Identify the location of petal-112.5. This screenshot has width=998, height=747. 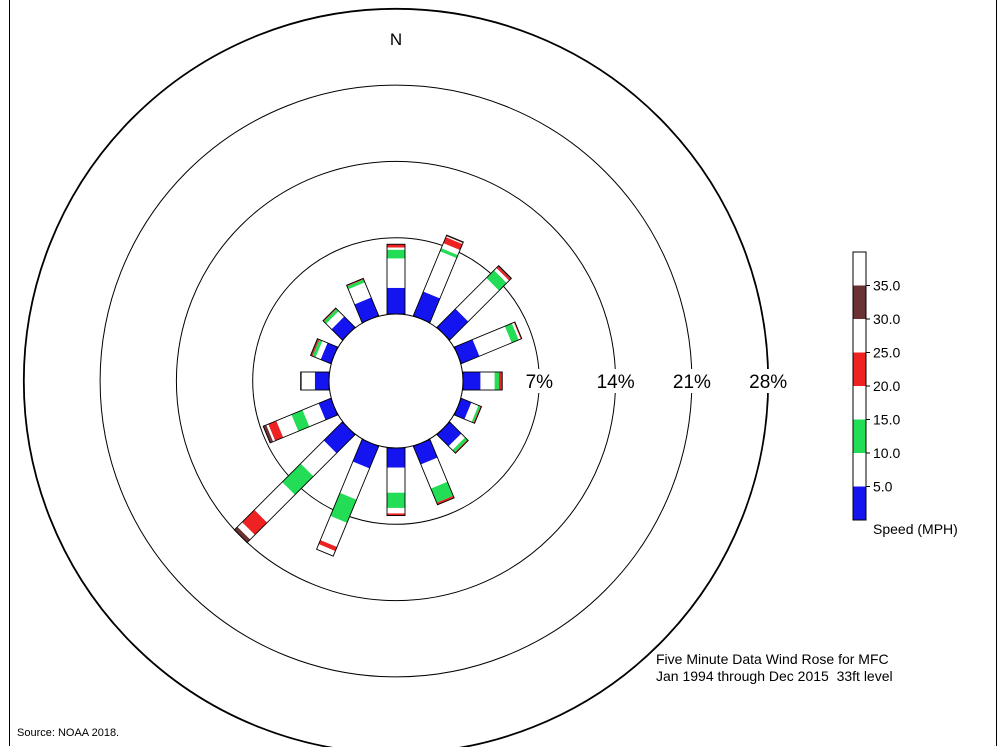
(468, 410).